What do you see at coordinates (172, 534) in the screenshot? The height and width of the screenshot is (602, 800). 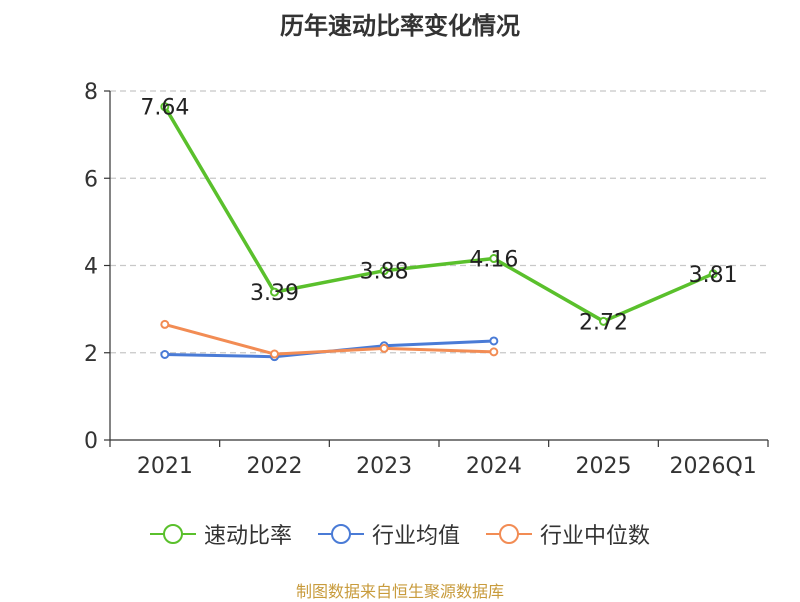 I see `legend-swatch-quick-ratio-icon` at bounding box center [172, 534].